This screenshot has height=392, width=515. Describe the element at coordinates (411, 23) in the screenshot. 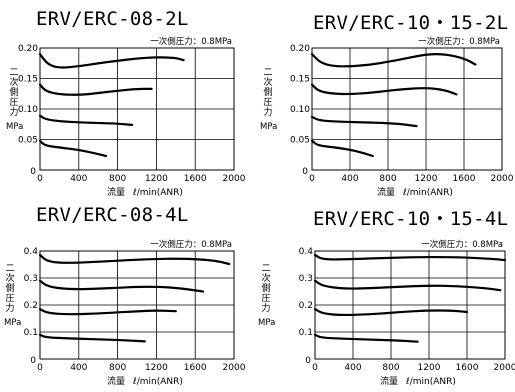

I see `chart-title: ERV/ERC-10・15-2L` at that location.